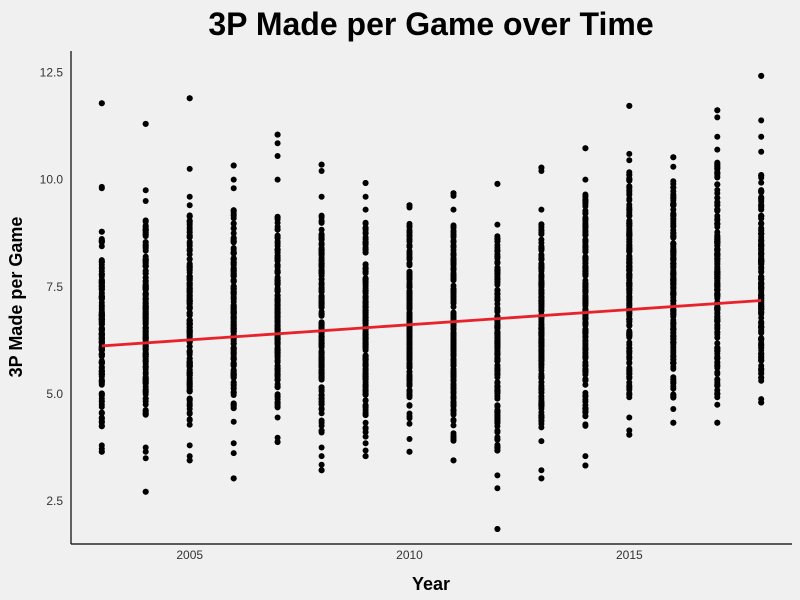 The width and height of the screenshot is (800, 600). Describe the element at coordinates (430, 24) in the screenshot. I see `chart-title: 3P Made per Game over Time` at that location.